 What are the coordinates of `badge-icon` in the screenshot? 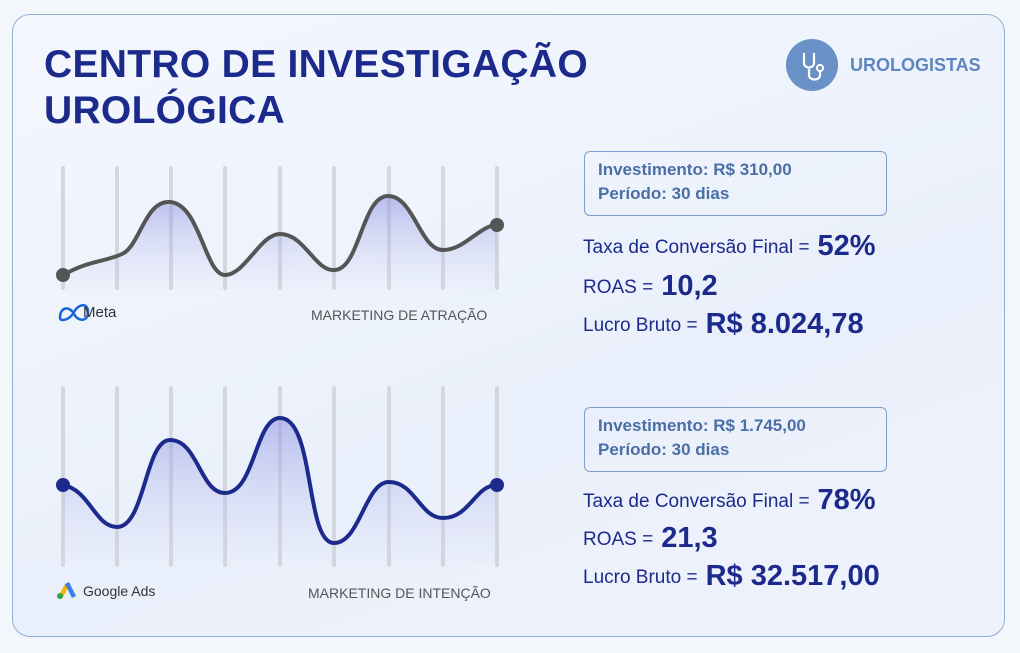 It's located at (812, 65).